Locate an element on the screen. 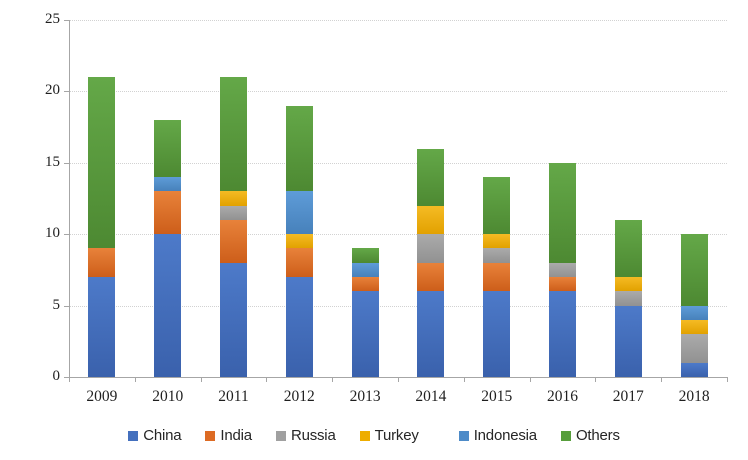  legend-label: China is located at coordinates (162, 435).